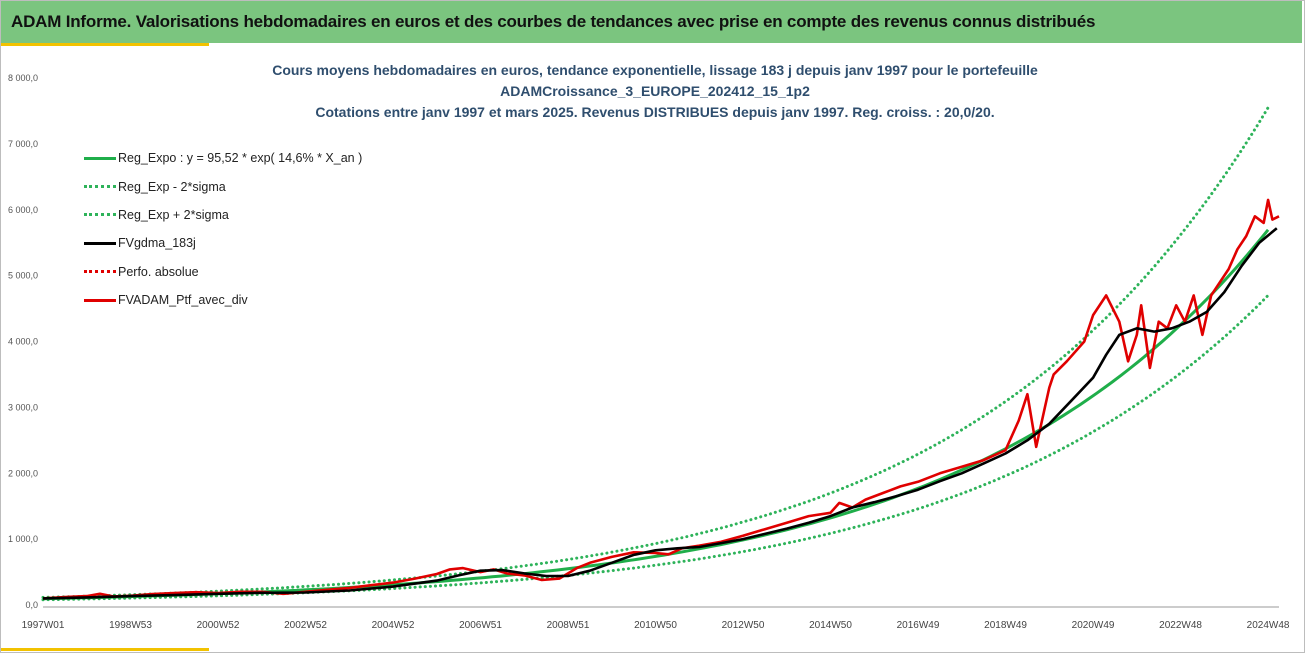 Image resolution: width=1305 pixels, height=653 pixels. Describe the element at coordinates (305, 625) in the screenshot. I see `x-tick-label: 2002W52` at that location.